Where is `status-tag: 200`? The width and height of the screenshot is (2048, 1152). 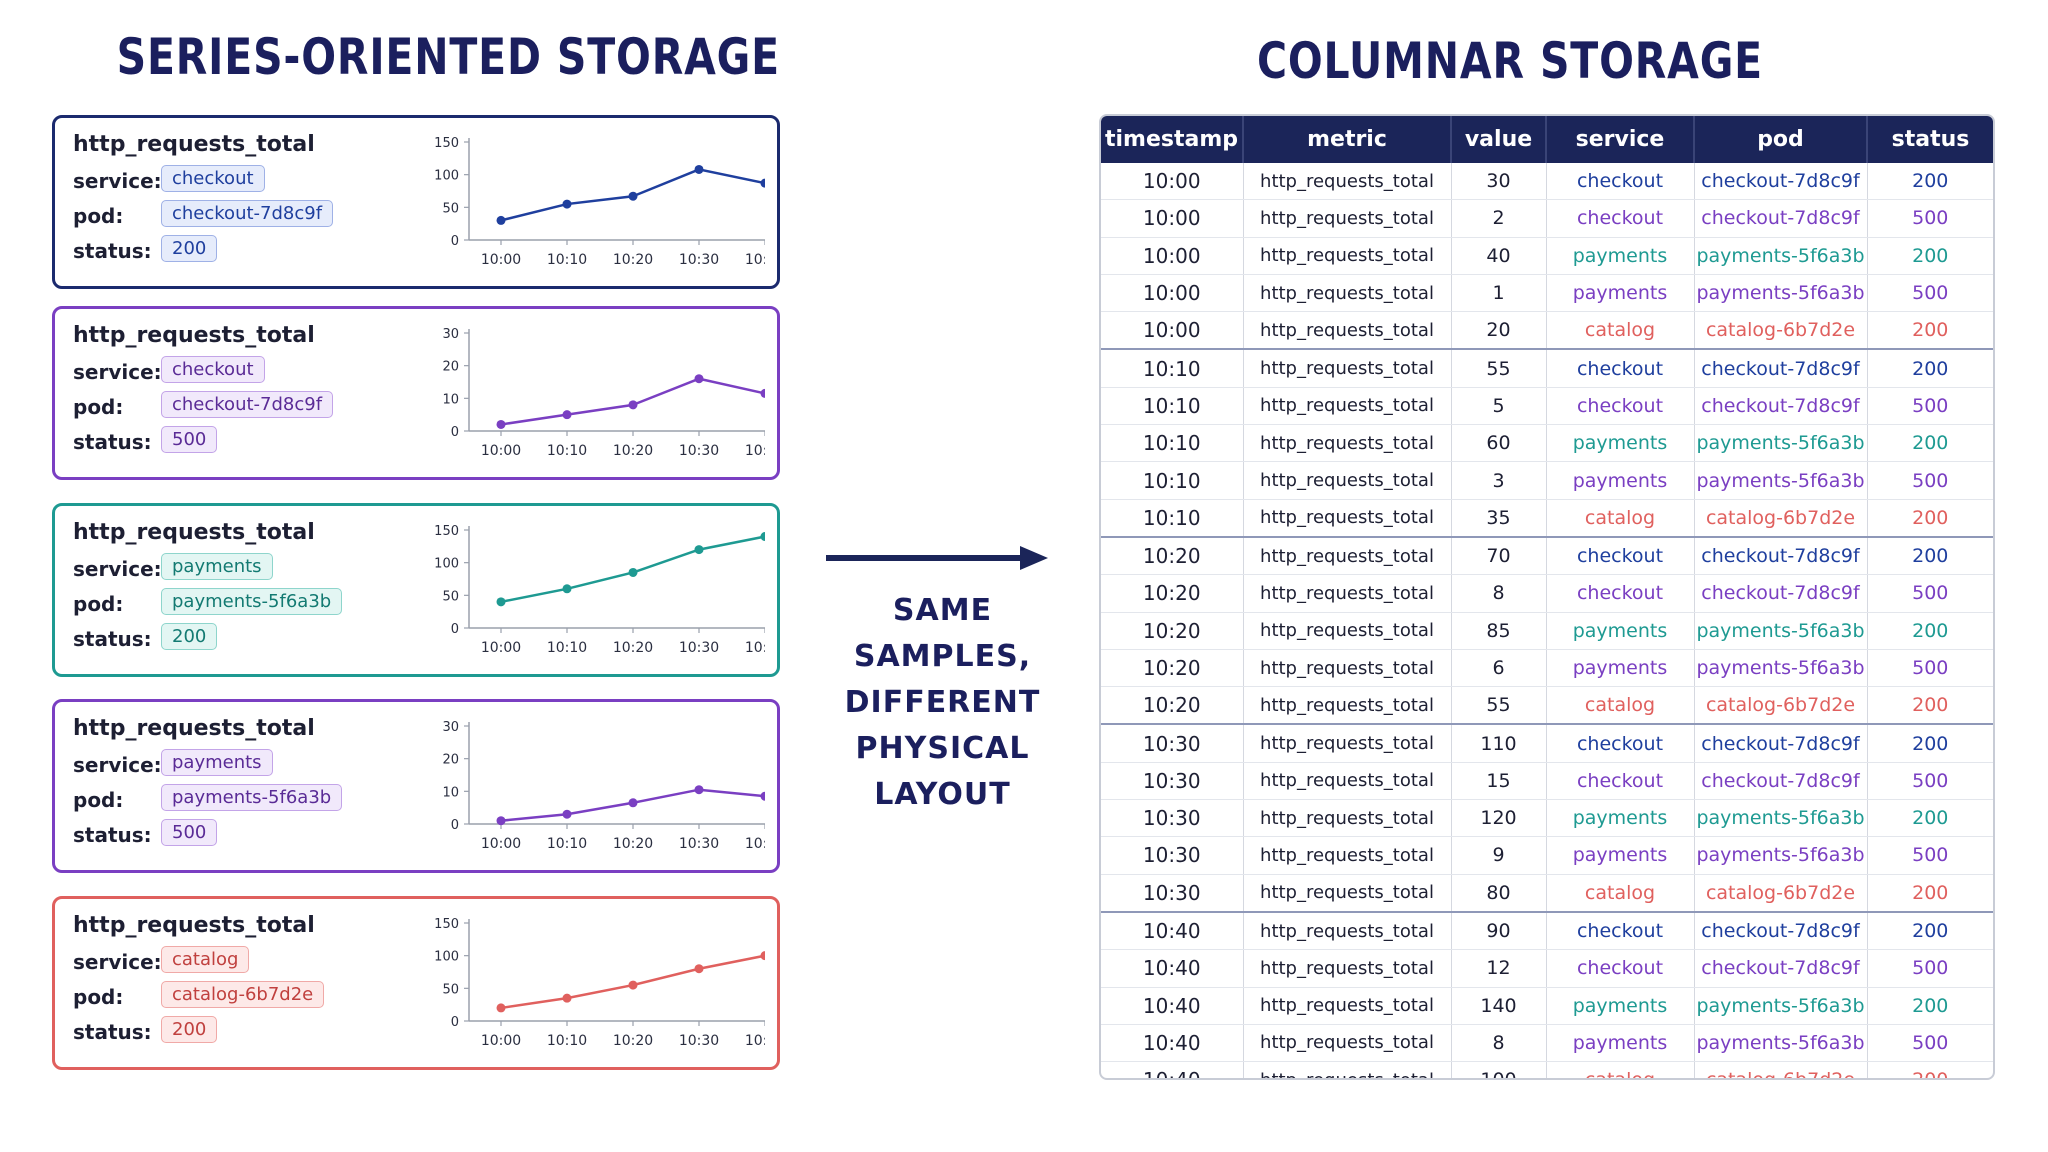 status-tag: 200 is located at coordinates (189, 636).